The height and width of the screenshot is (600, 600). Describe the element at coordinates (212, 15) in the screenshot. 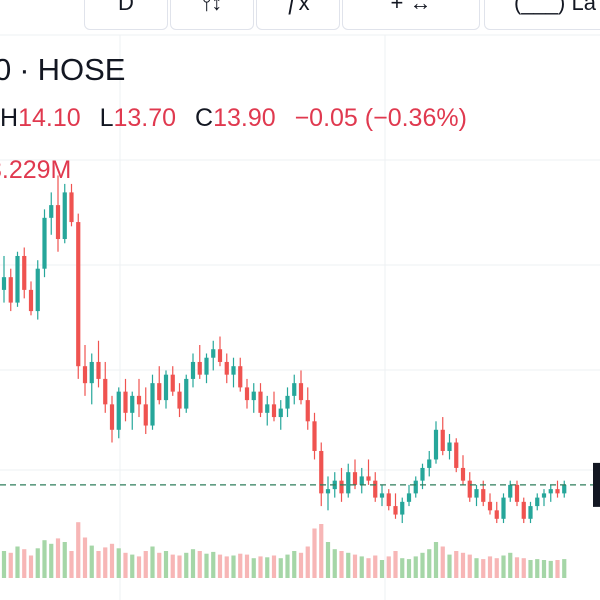

I see `candle-style-button: ⫯↕` at that location.